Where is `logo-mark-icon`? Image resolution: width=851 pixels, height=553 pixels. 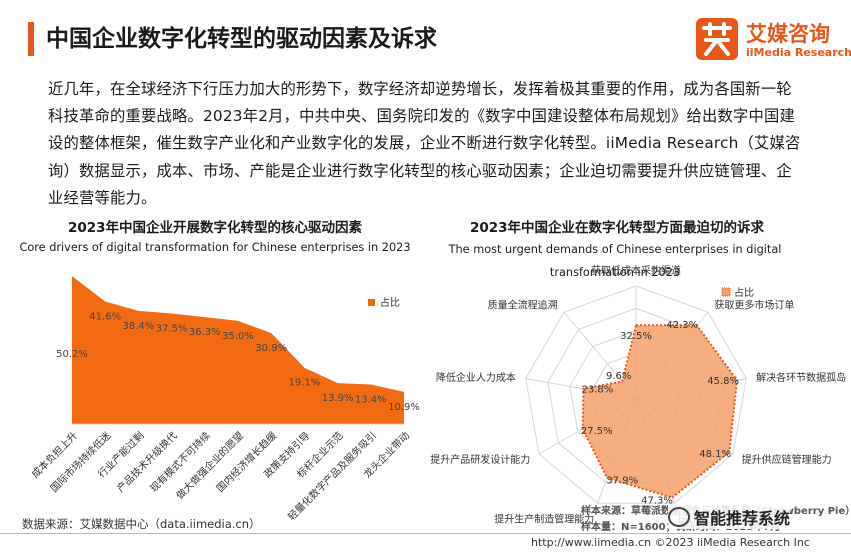
logo-mark-icon is located at coordinates (717, 39).